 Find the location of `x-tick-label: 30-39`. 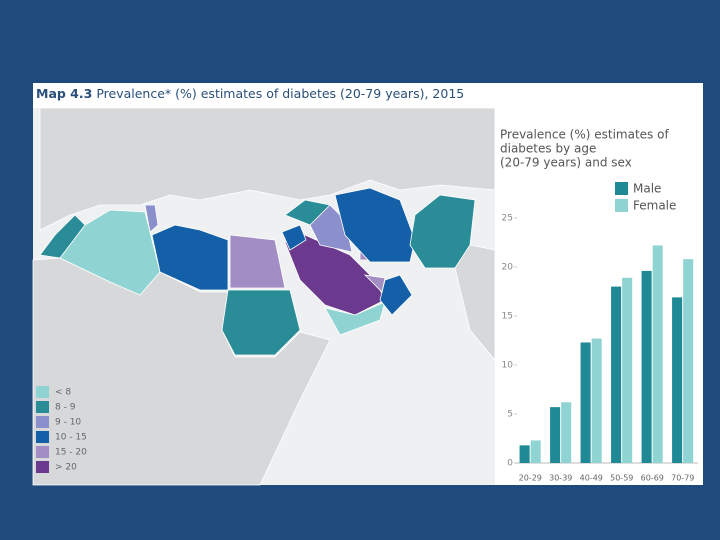

x-tick-label: 30-39 is located at coordinates (560, 478).